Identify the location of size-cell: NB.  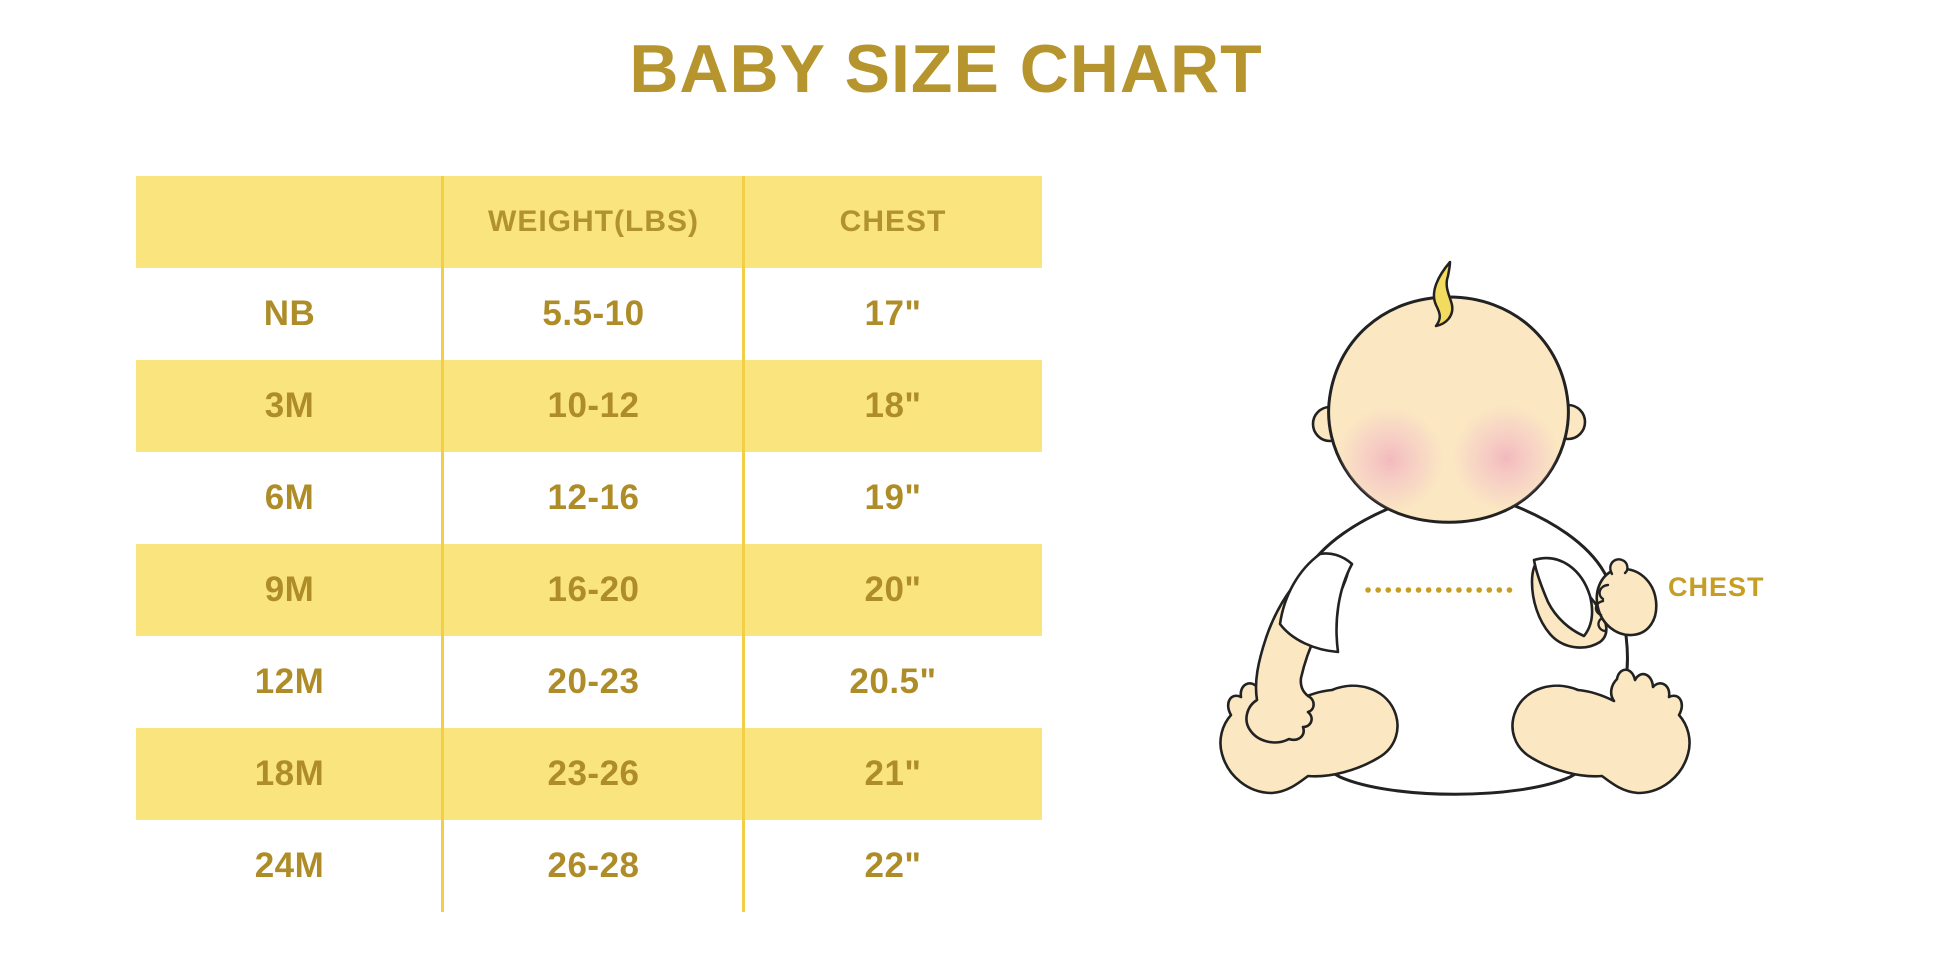
(289, 313).